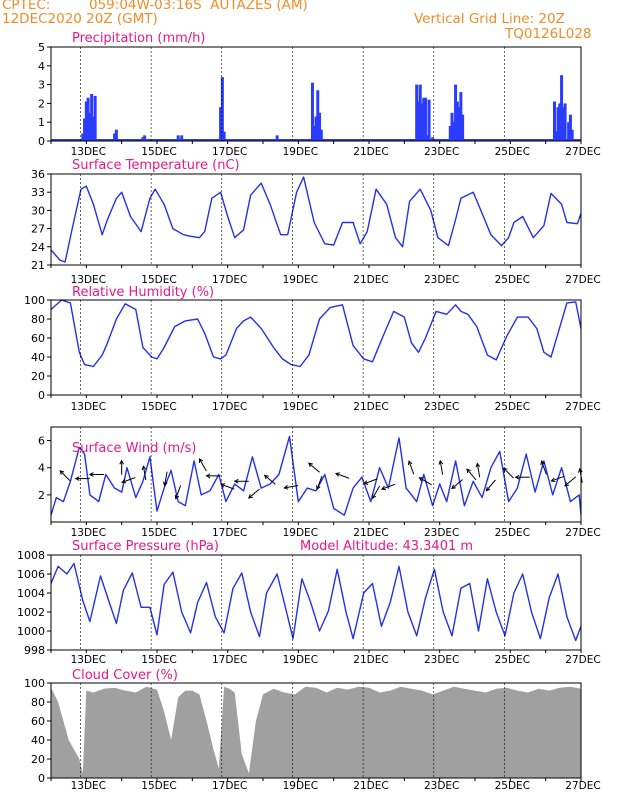 This screenshot has width=618, height=800. Describe the element at coordinates (41, 141) in the screenshot. I see `y-tick-label: 0` at that location.